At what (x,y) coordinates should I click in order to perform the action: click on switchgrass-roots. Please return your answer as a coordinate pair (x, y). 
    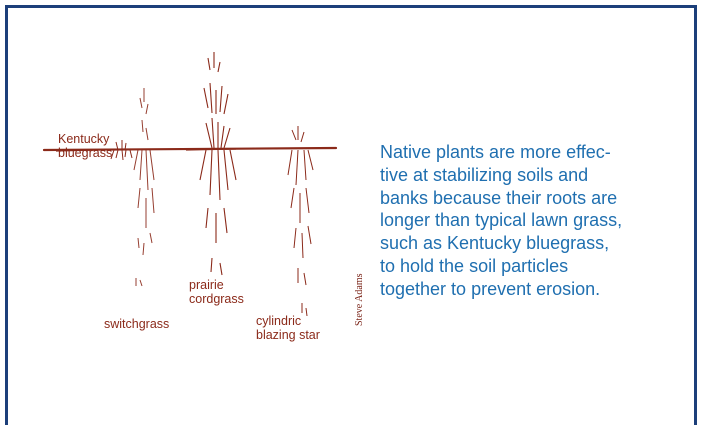
    Looking at the image, I should click on (144, 187).